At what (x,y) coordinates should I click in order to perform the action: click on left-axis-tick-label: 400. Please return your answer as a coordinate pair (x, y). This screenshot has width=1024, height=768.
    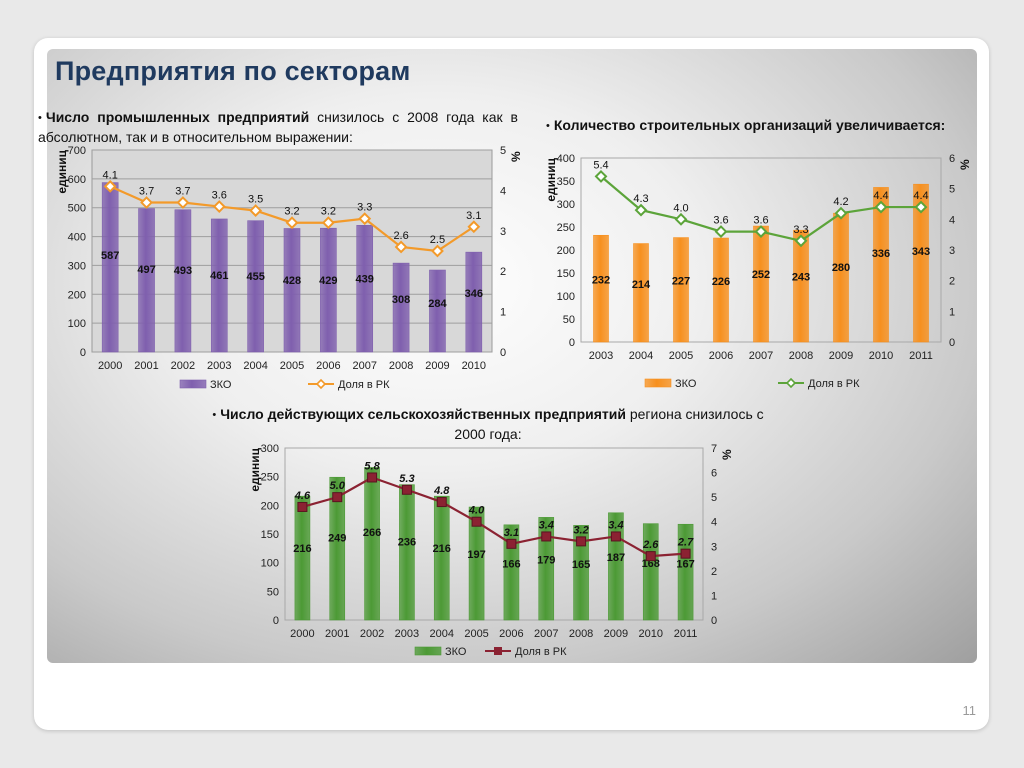
    Looking at the image, I should click on (566, 159).